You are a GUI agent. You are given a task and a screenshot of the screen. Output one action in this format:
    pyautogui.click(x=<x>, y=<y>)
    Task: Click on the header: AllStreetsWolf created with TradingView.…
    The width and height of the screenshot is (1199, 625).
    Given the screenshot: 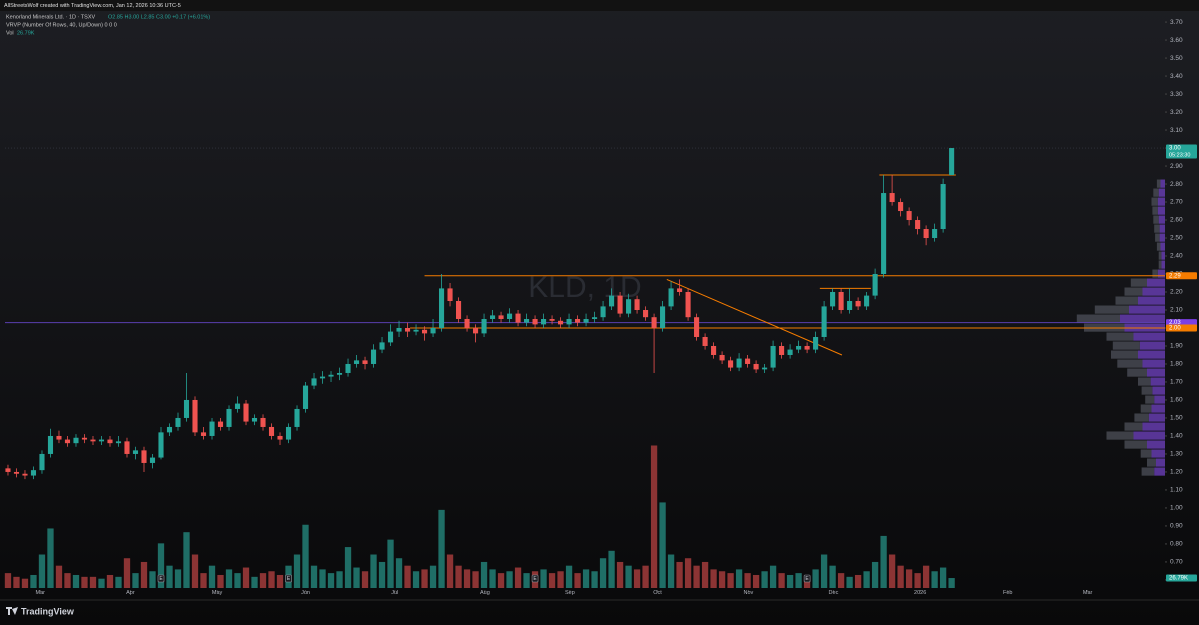 What is the action you would take?
    pyautogui.click(x=92, y=6)
    